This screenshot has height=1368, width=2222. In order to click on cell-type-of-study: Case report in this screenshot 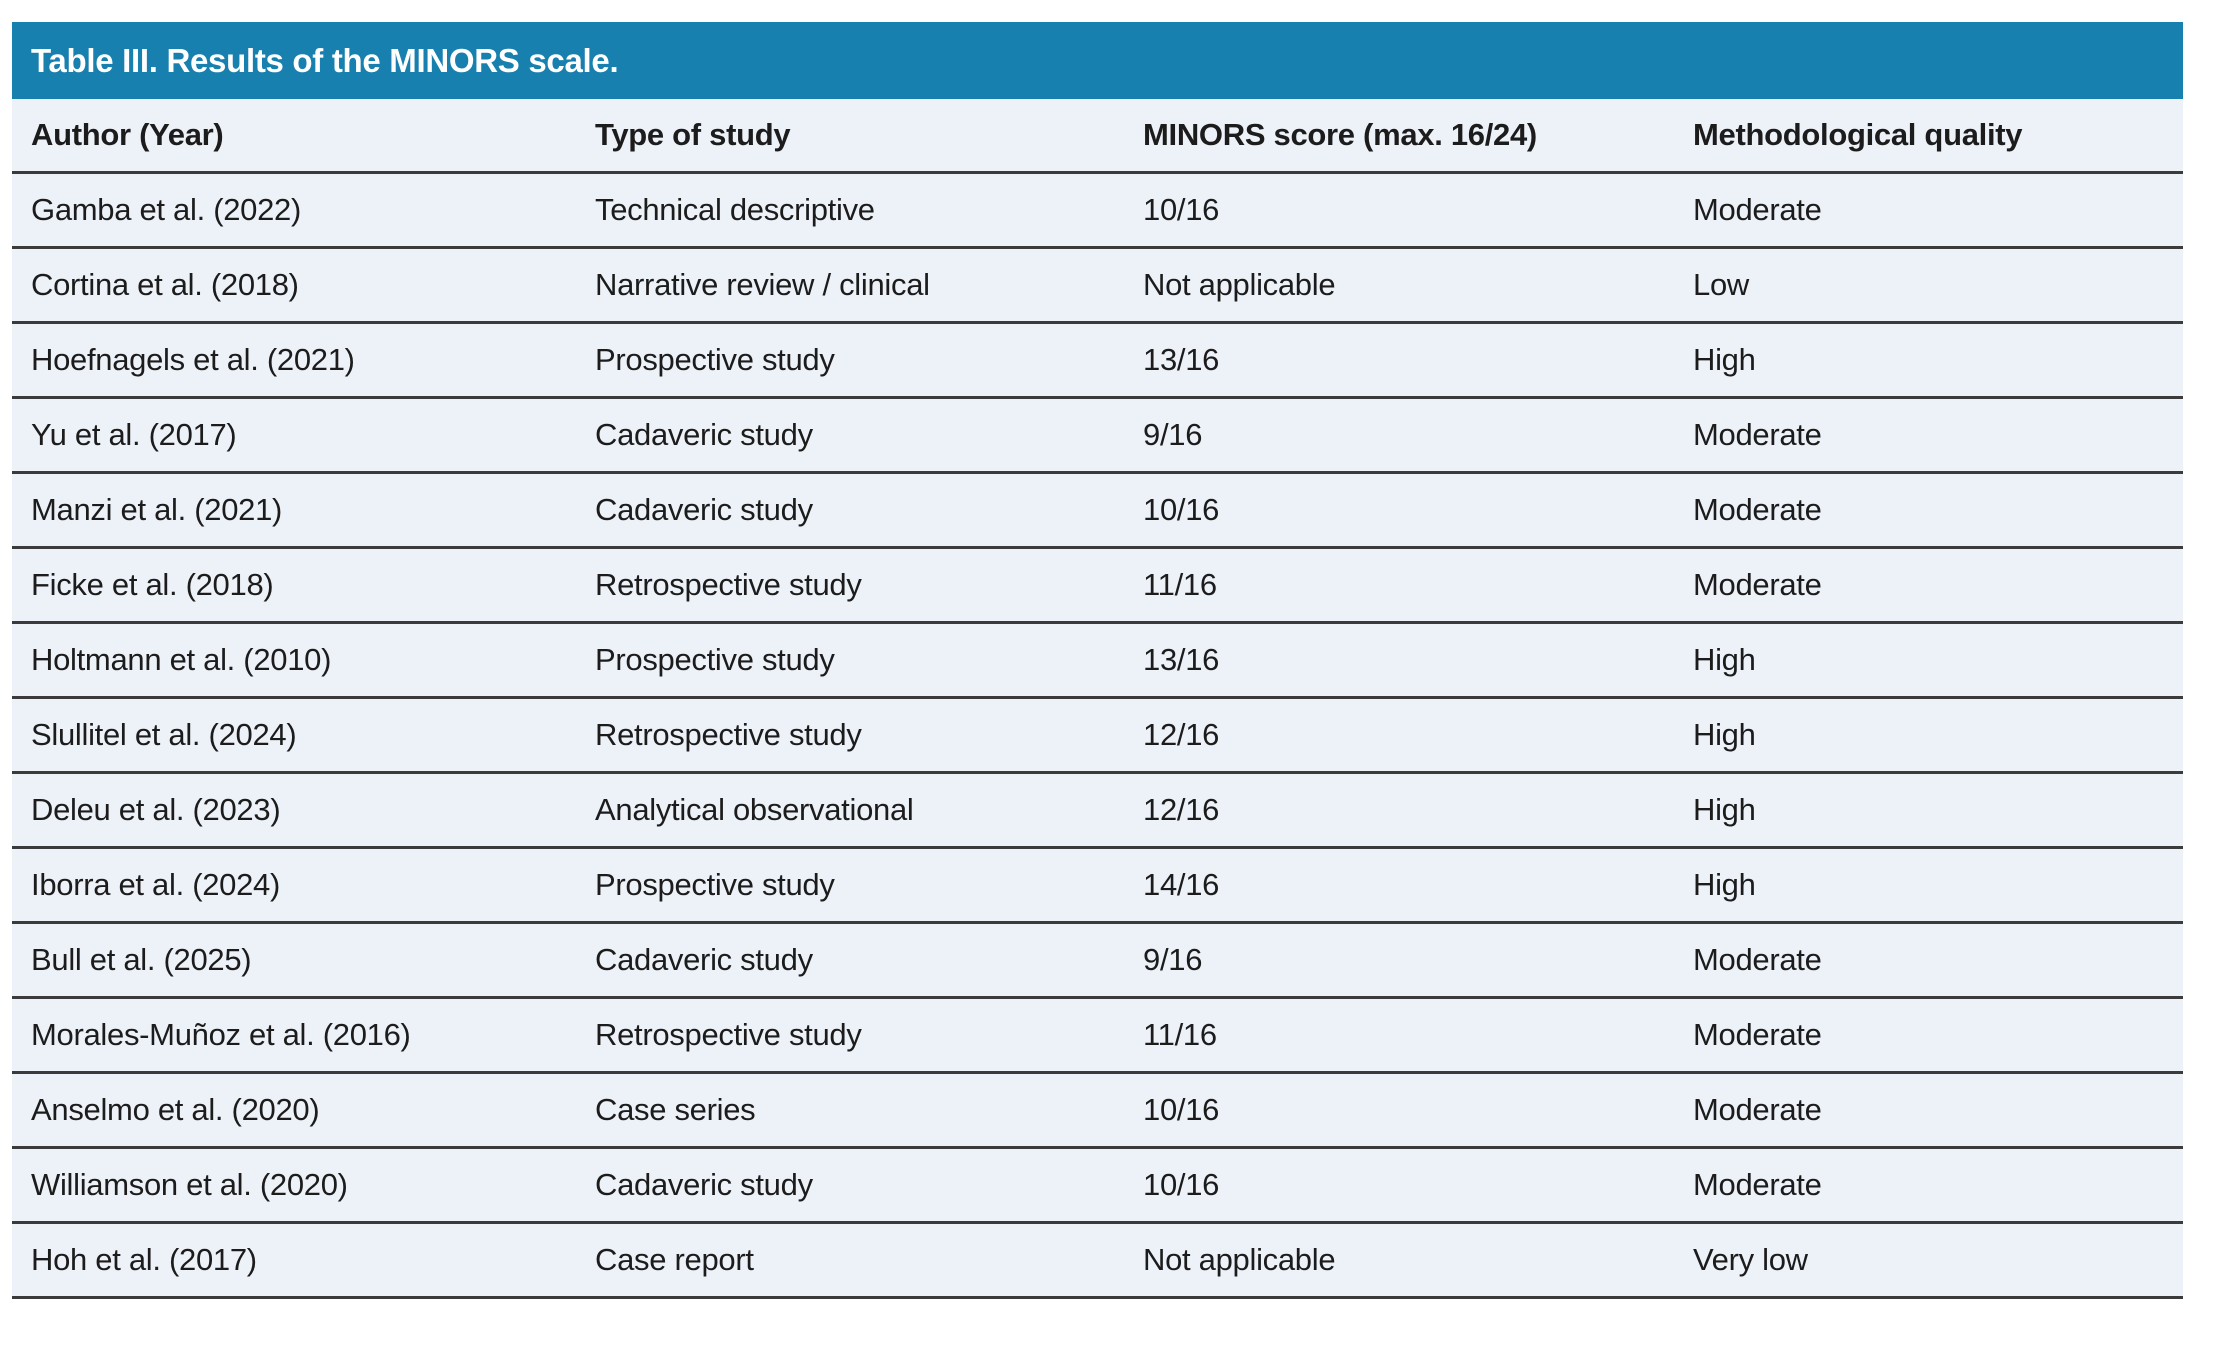, I will do `click(844, 1261)`.